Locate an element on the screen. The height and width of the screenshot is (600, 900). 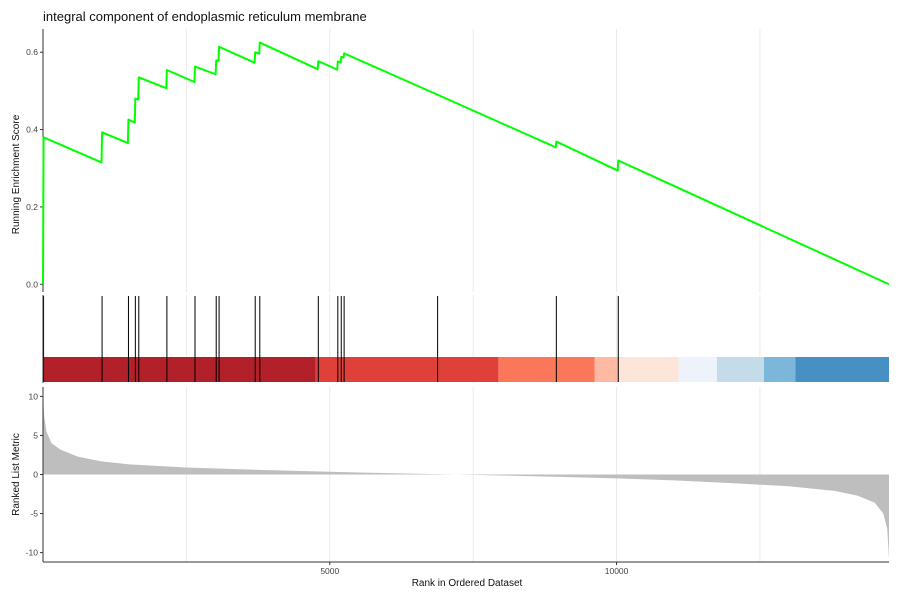
x-tick-label-1: 10000 is located at coordinates (617, 571).